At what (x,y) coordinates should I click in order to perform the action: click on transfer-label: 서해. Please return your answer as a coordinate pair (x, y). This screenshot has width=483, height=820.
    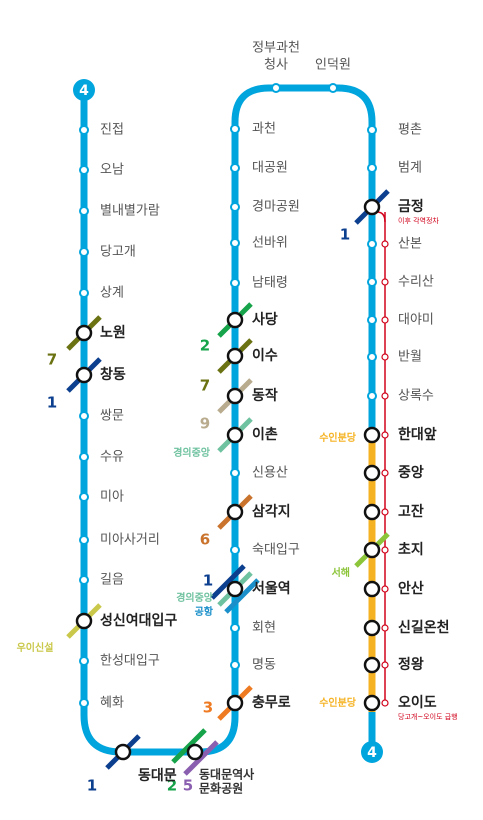
    Looking at the image, I should click on (341, 572).